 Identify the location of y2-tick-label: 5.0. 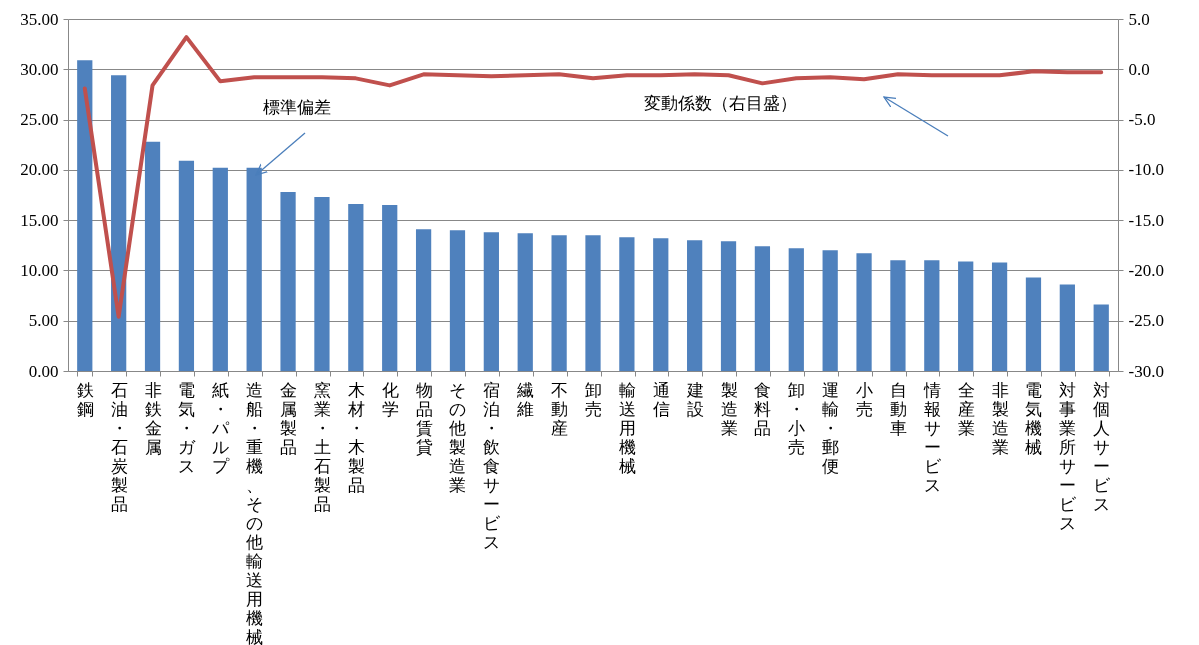
(1139, 19).